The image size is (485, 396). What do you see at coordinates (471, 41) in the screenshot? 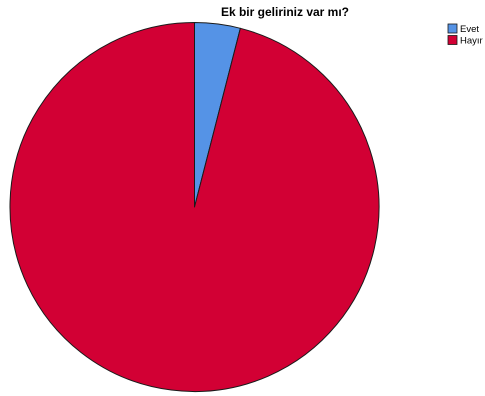
I see `legend-label-1: Hayır` at bounding box center [471, 41].